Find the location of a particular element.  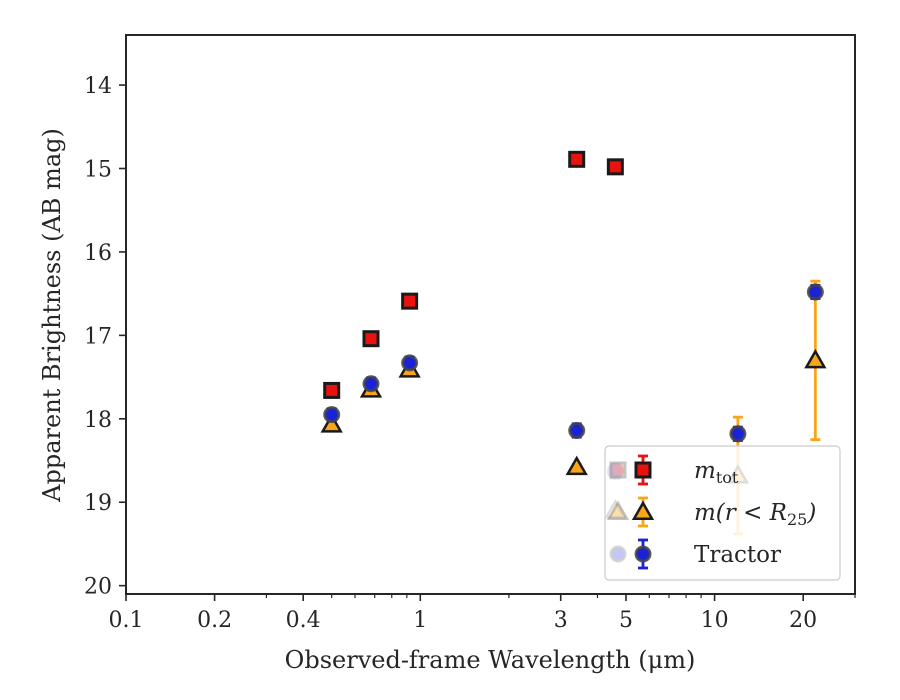

x-tick-label: 0.1 is located at coordinates (126, 620).